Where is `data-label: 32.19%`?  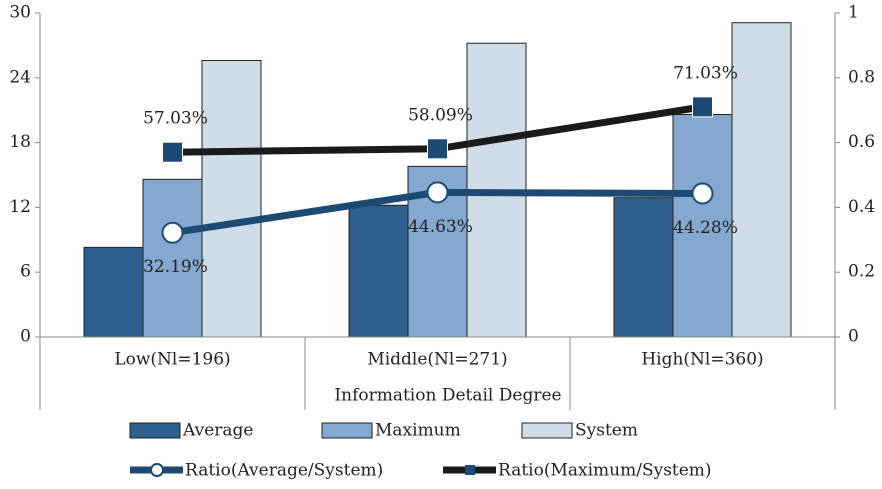
data-label: 32.19% is located at coordinates (175, 267).